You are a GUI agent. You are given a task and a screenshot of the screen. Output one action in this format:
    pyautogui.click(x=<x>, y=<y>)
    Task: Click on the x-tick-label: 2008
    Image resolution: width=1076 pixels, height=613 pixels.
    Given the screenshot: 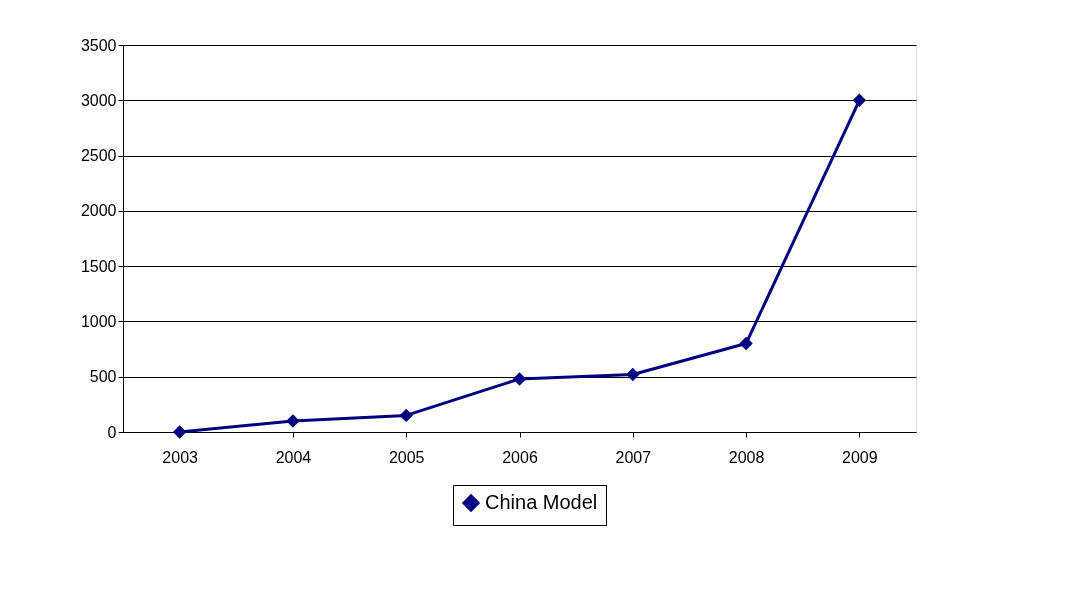 What is the action you would take?
    pyautogui.click(x=746, y=457)
    